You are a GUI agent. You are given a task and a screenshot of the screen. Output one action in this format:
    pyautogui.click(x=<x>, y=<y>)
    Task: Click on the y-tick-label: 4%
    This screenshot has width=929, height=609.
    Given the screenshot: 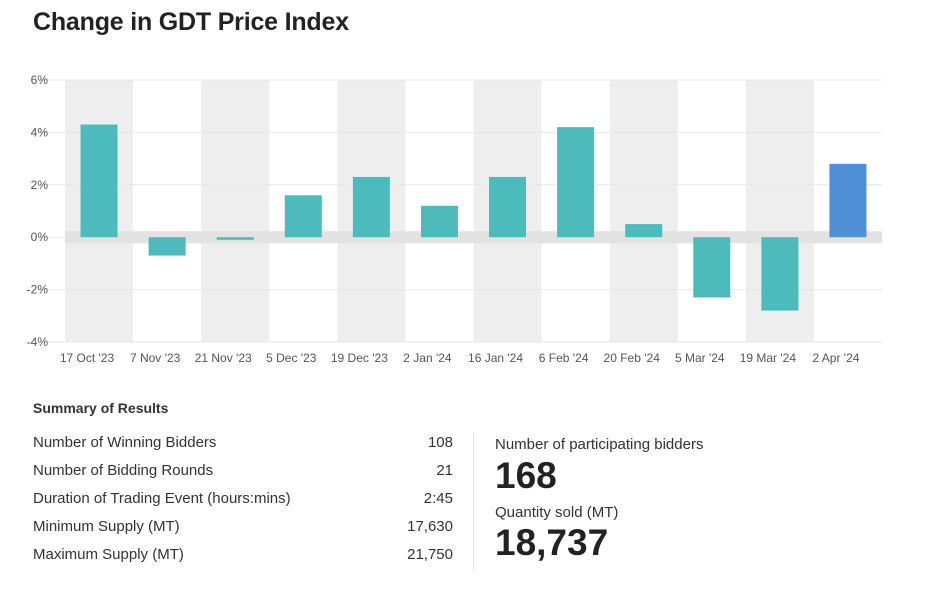 What is the action you would take?
    pyautogui.click(x=40, y=132)
    